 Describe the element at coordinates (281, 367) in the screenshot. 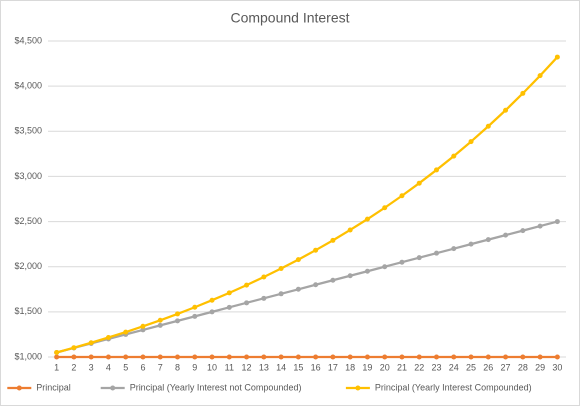

I see `x-tick-label: 14` at that location.